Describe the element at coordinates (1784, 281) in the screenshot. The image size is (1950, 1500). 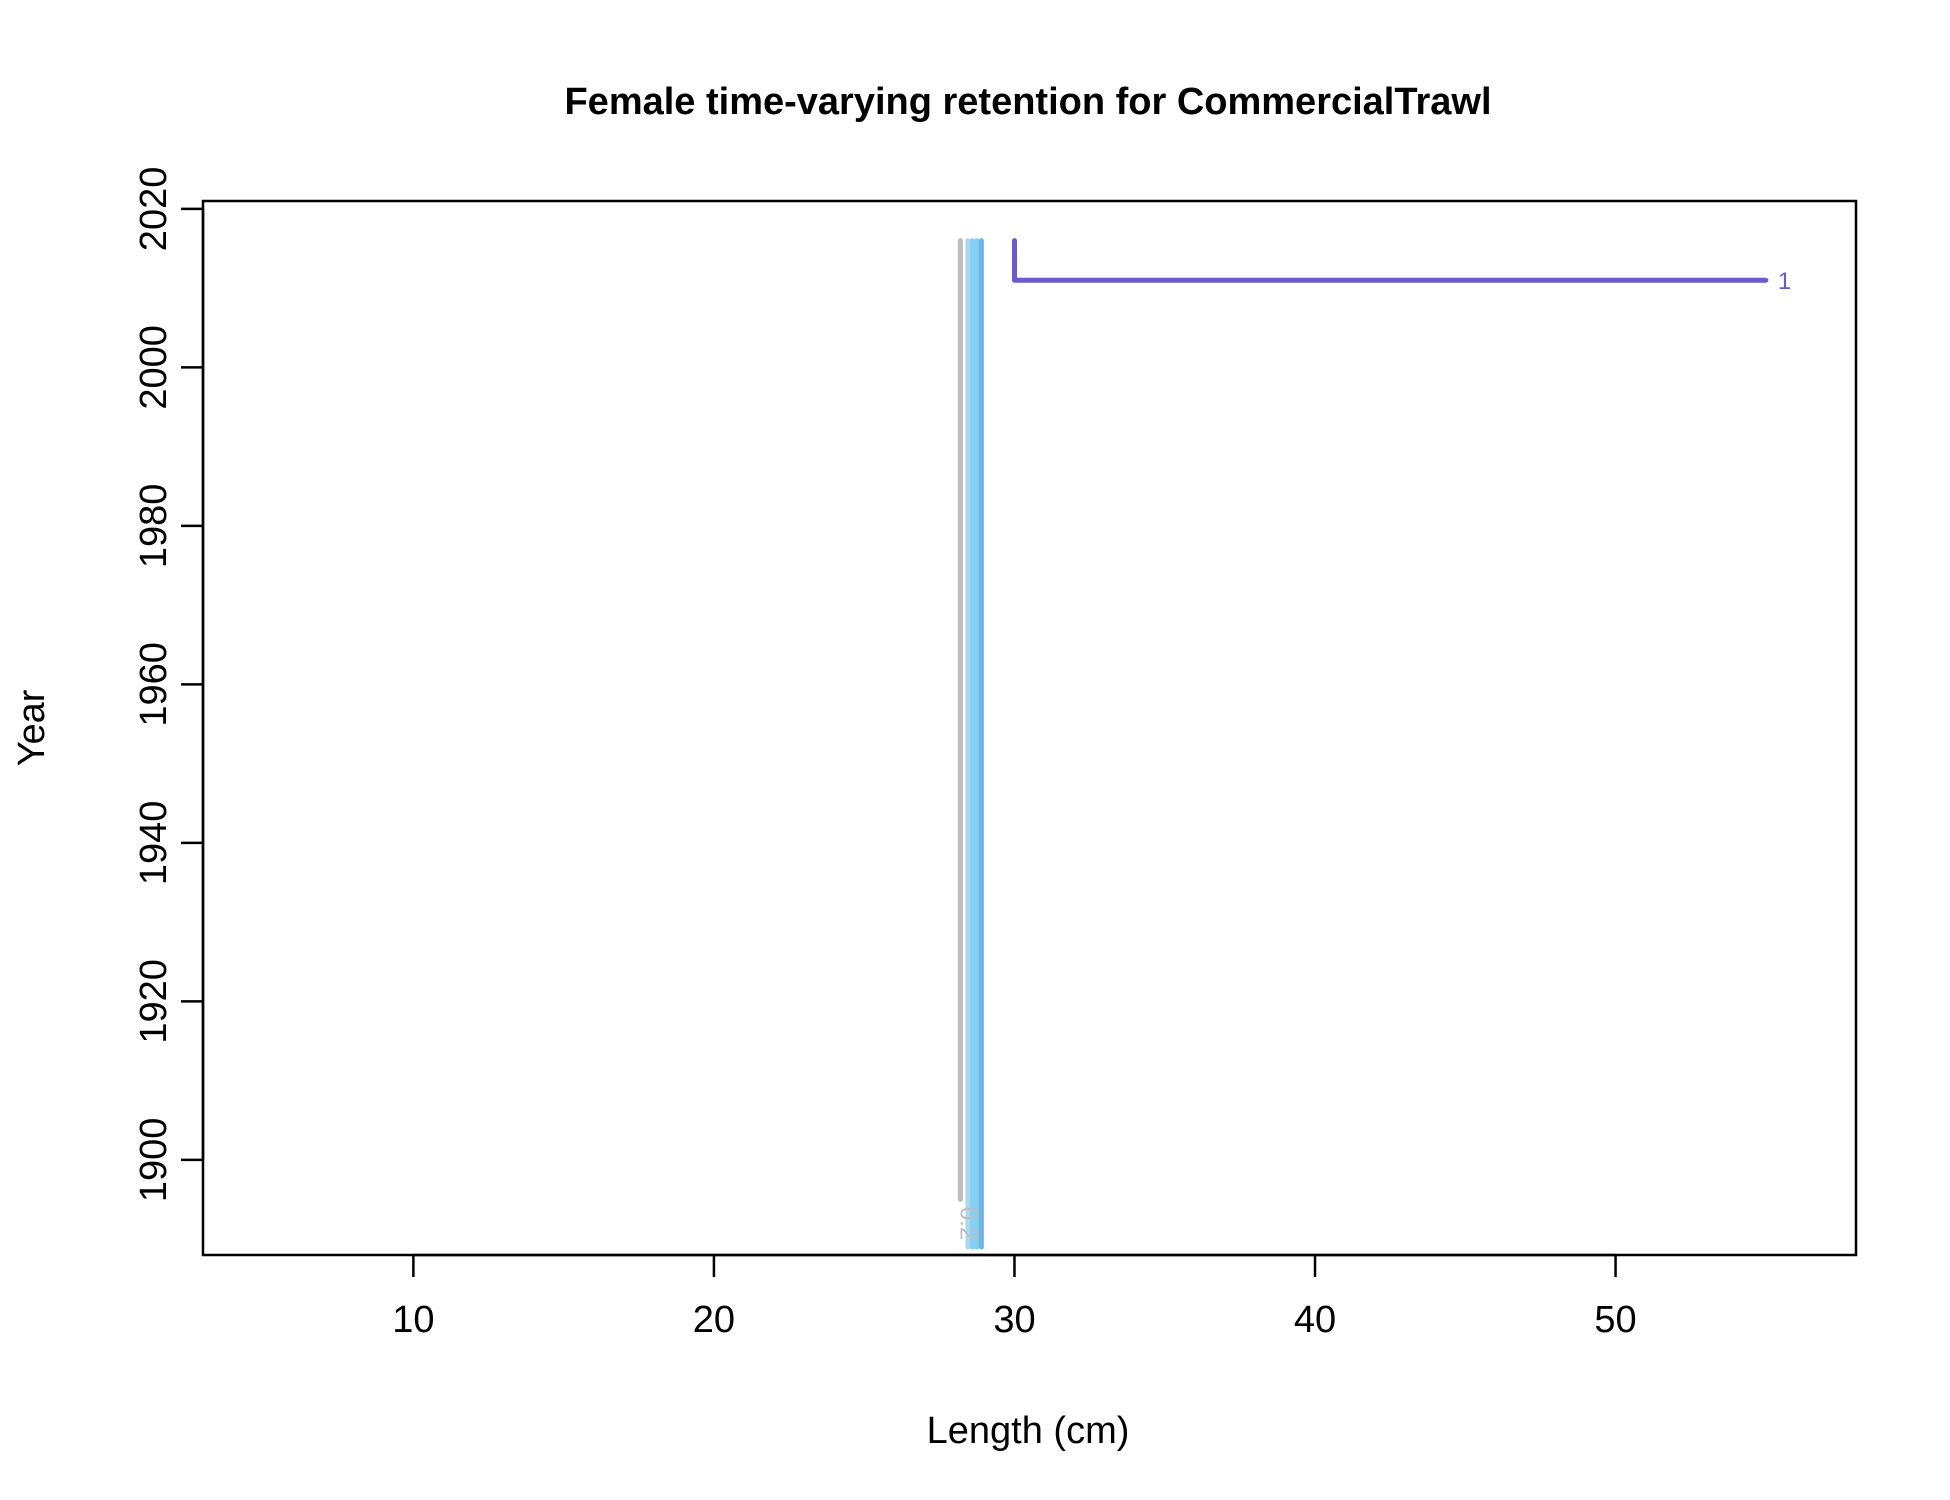
I see `contour-label-5: 1` at that location.